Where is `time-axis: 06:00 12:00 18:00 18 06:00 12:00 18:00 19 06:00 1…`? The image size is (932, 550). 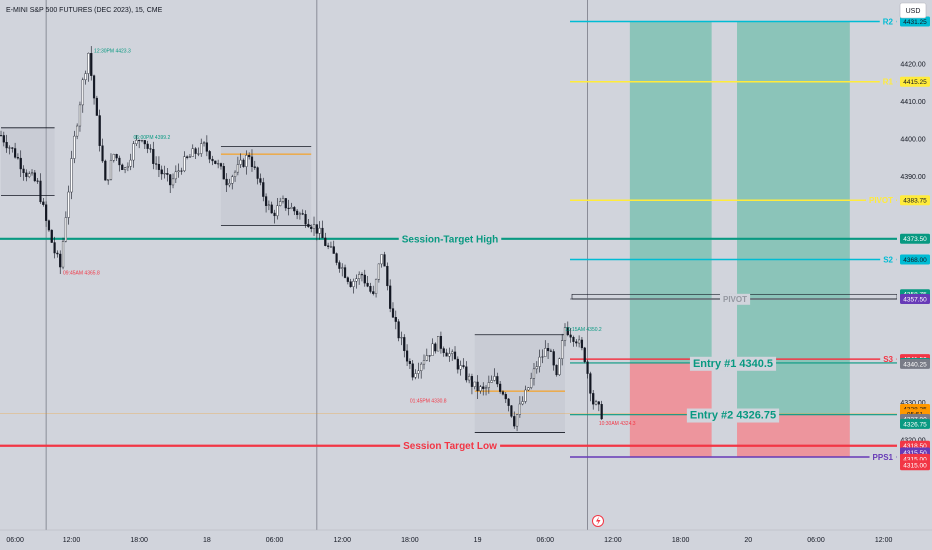
time-axis: 06:00 12:00 18:00 18 06:00 12:00 18:00 19 06:00 1… is located at coordinates (466, 539).